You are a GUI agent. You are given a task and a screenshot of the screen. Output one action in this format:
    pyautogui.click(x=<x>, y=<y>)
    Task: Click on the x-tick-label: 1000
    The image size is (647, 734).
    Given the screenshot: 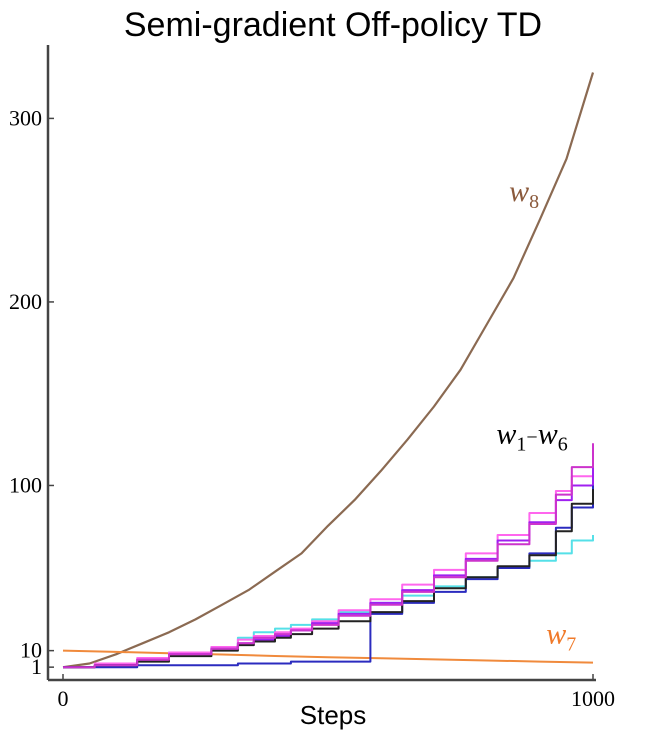 What is the action you would take?
    pyautogui.click(x=593, y=698)
    